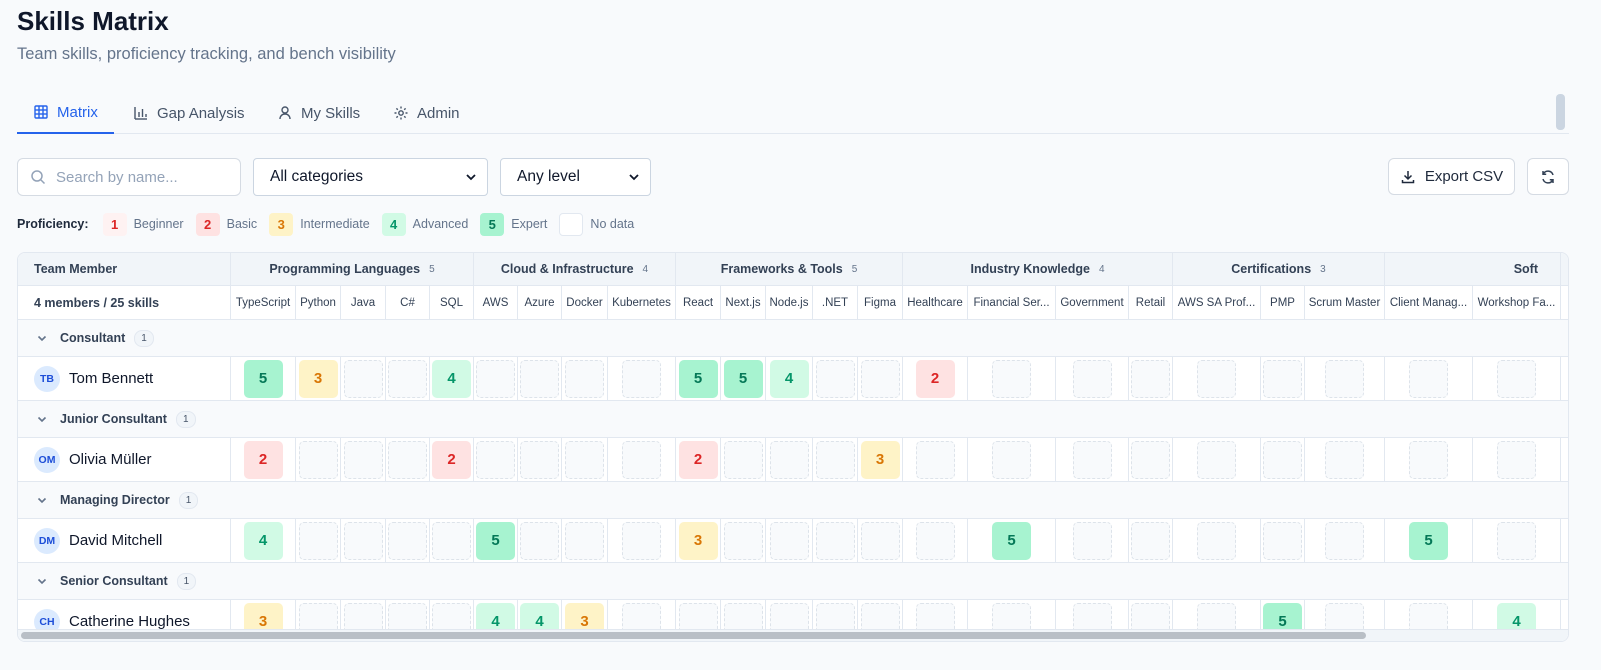 This screenshot has height=670, width=1601. Describe the element at coordinates (124, 540) in the screenshot. I see `member-name-cell: DM David Mitchell` at that location.